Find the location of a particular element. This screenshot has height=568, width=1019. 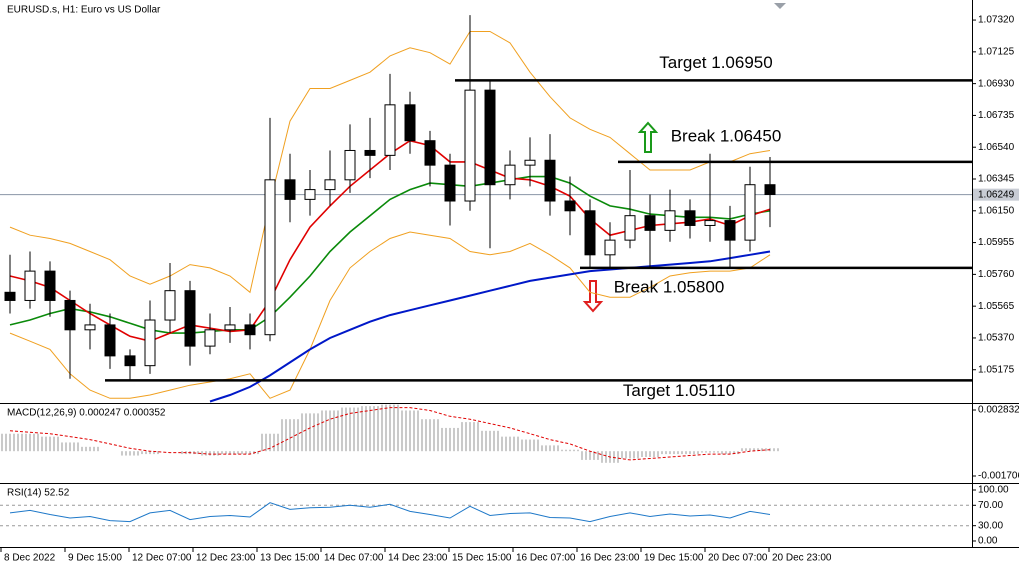

y-tick-label: 1.05955 is located at coordinates (996, 242).